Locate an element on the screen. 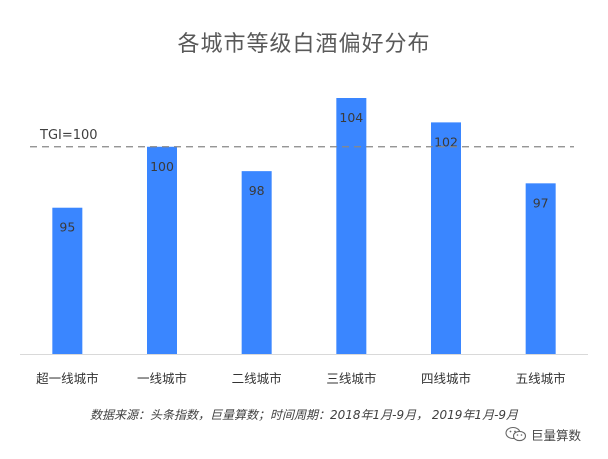 This screenshot has width=608, height=459. bar-value-label: 100 is located at coordinates (162, 166).